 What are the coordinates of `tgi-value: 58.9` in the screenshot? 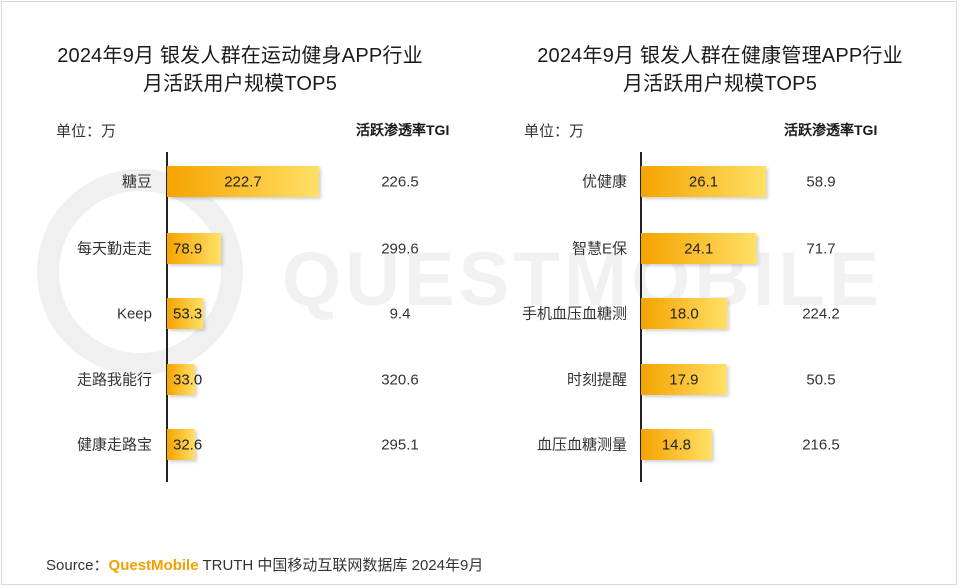 It's located at (820, 182).